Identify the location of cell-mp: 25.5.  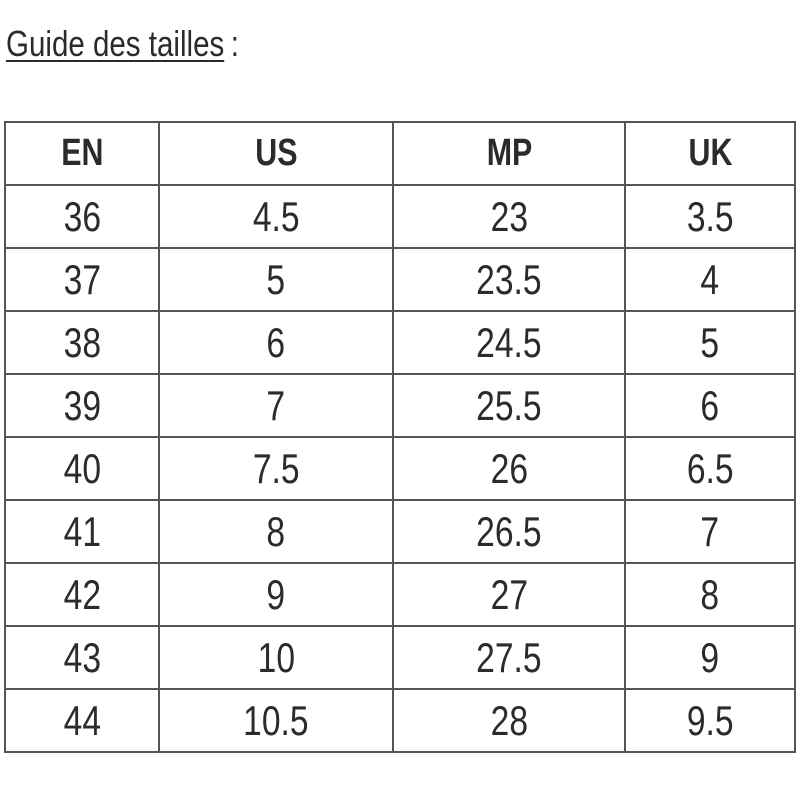
(509, 405).